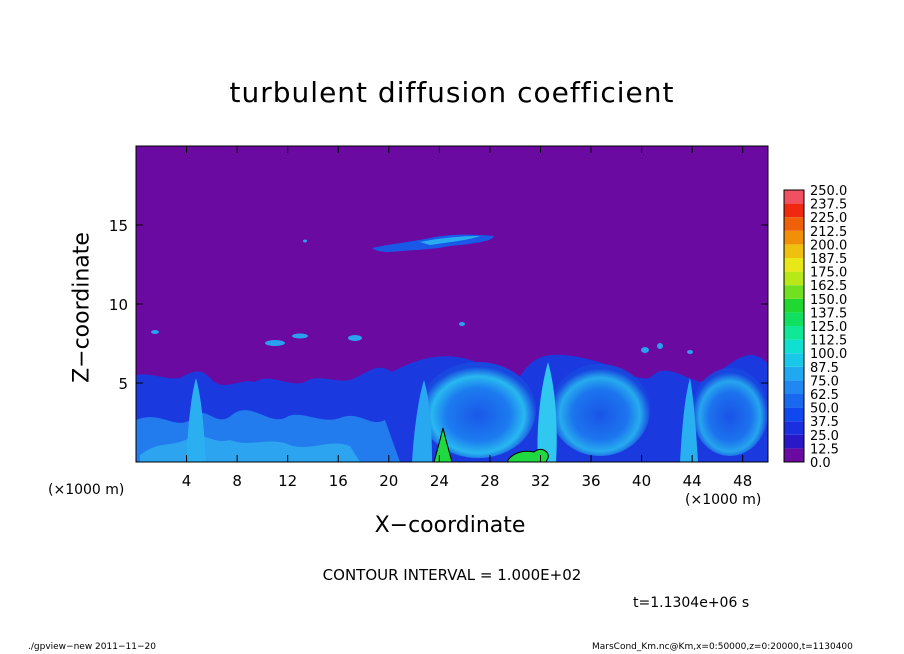  Describe the element at coordinates (196, 420) in the screenshot. I see `plume-left` at that location.